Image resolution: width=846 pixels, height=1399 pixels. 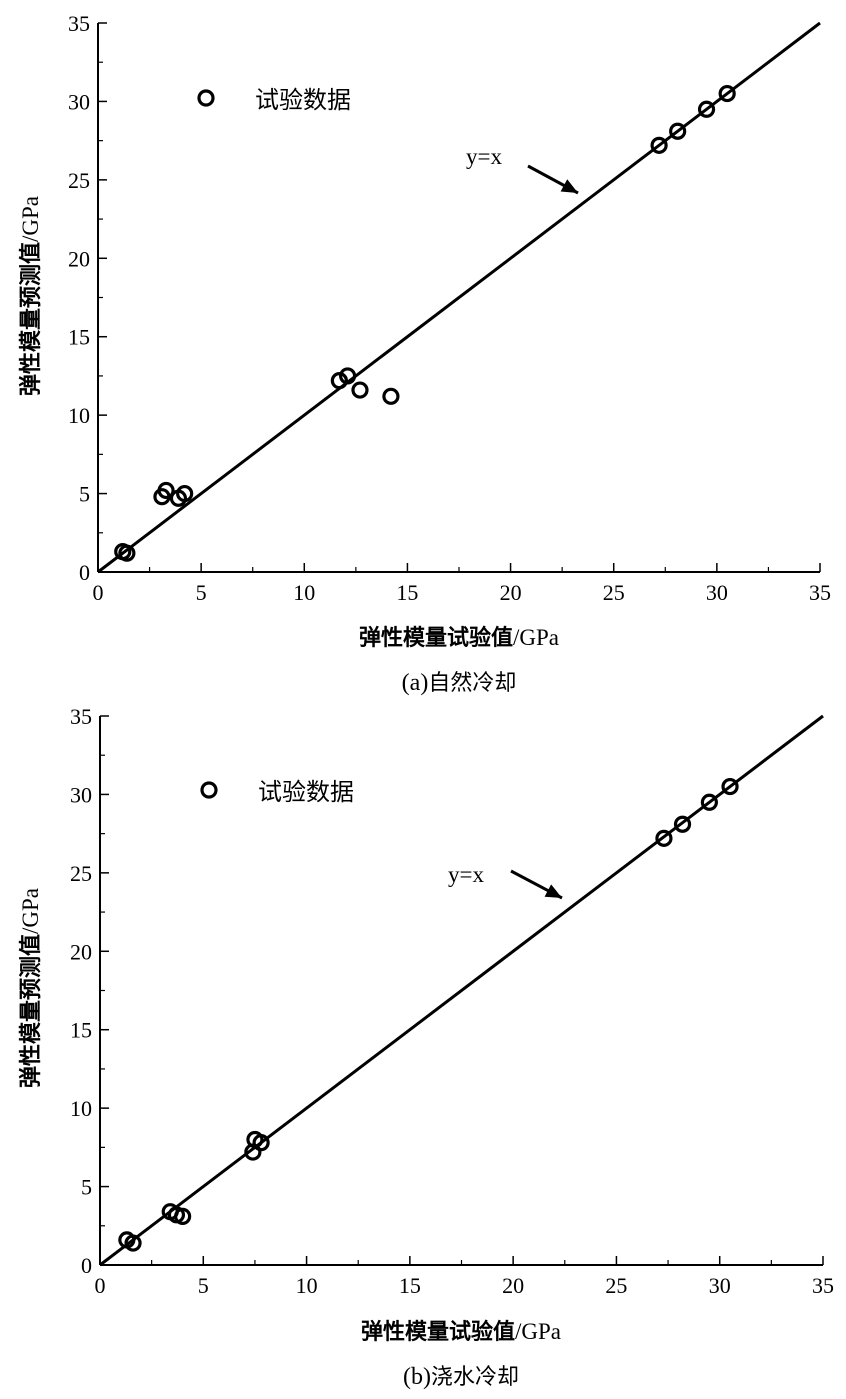 I want to click on chart-caption: (a)自然冷却, so click(x=459, y=683).